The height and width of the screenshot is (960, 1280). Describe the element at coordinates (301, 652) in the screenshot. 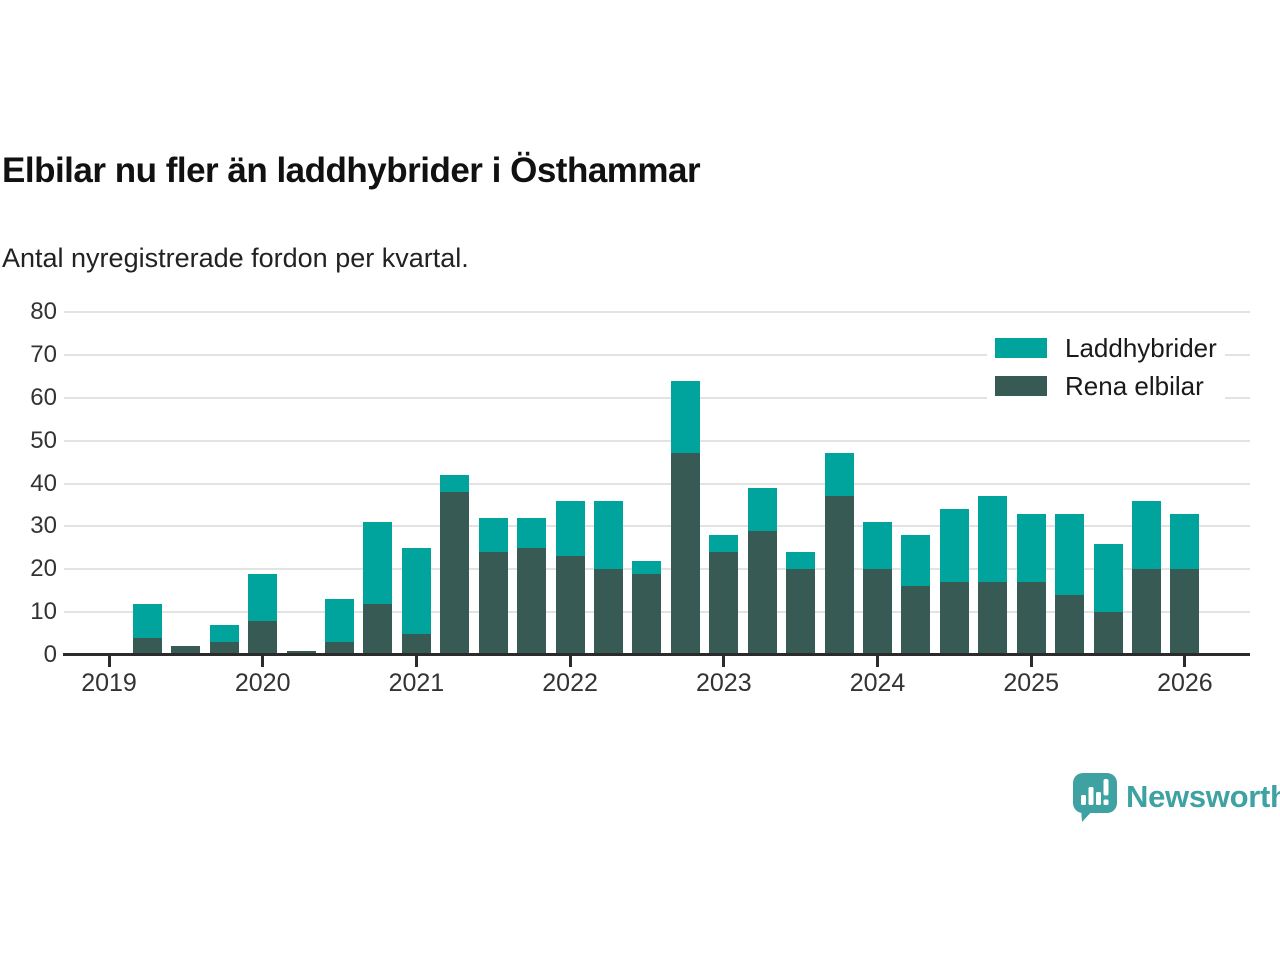

I see `bar-2020-Q2-rena-elbilar` at that location.